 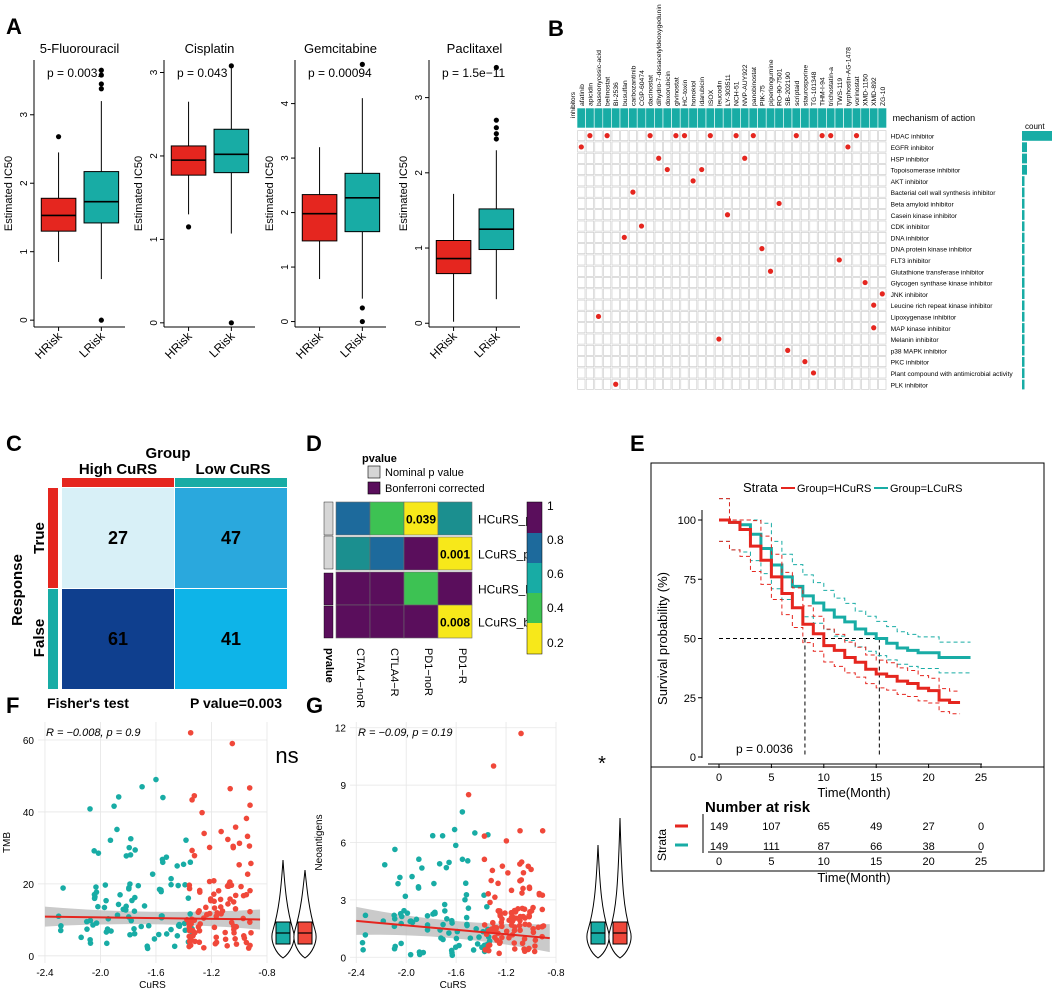 I want to click on p-value-label: p = 0.0031, so click(x=75, y=73).